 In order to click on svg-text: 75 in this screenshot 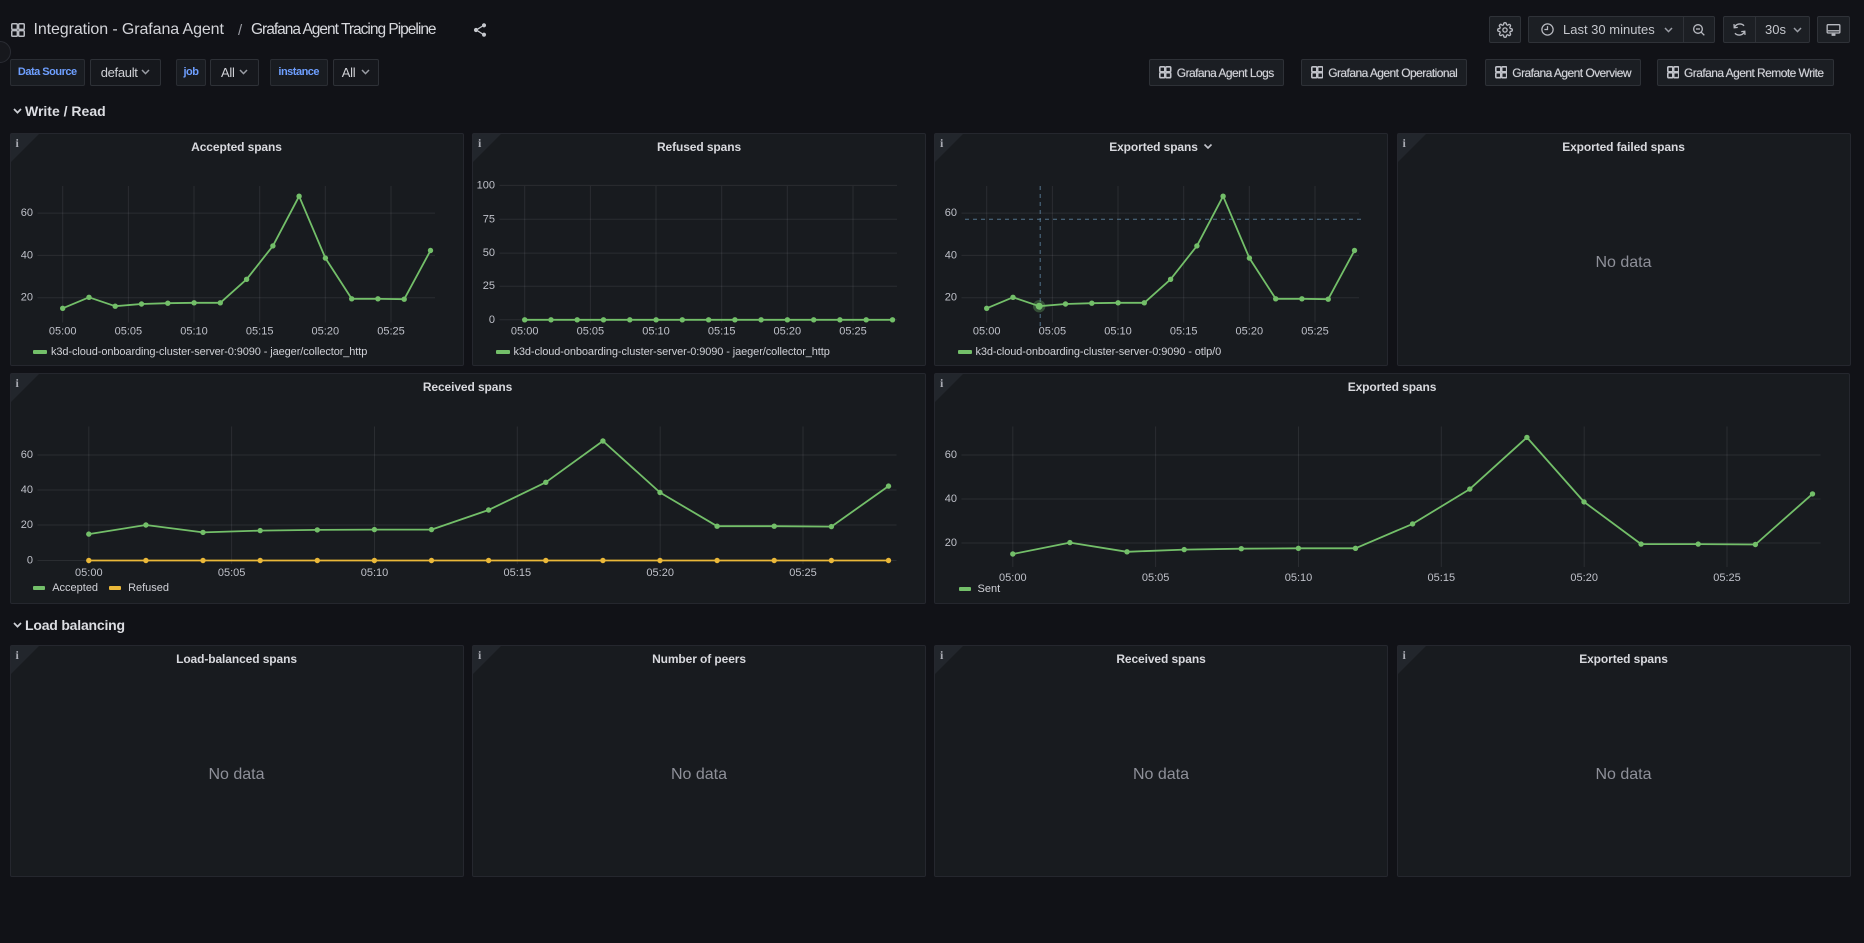, I will do `click(489, 219)`.